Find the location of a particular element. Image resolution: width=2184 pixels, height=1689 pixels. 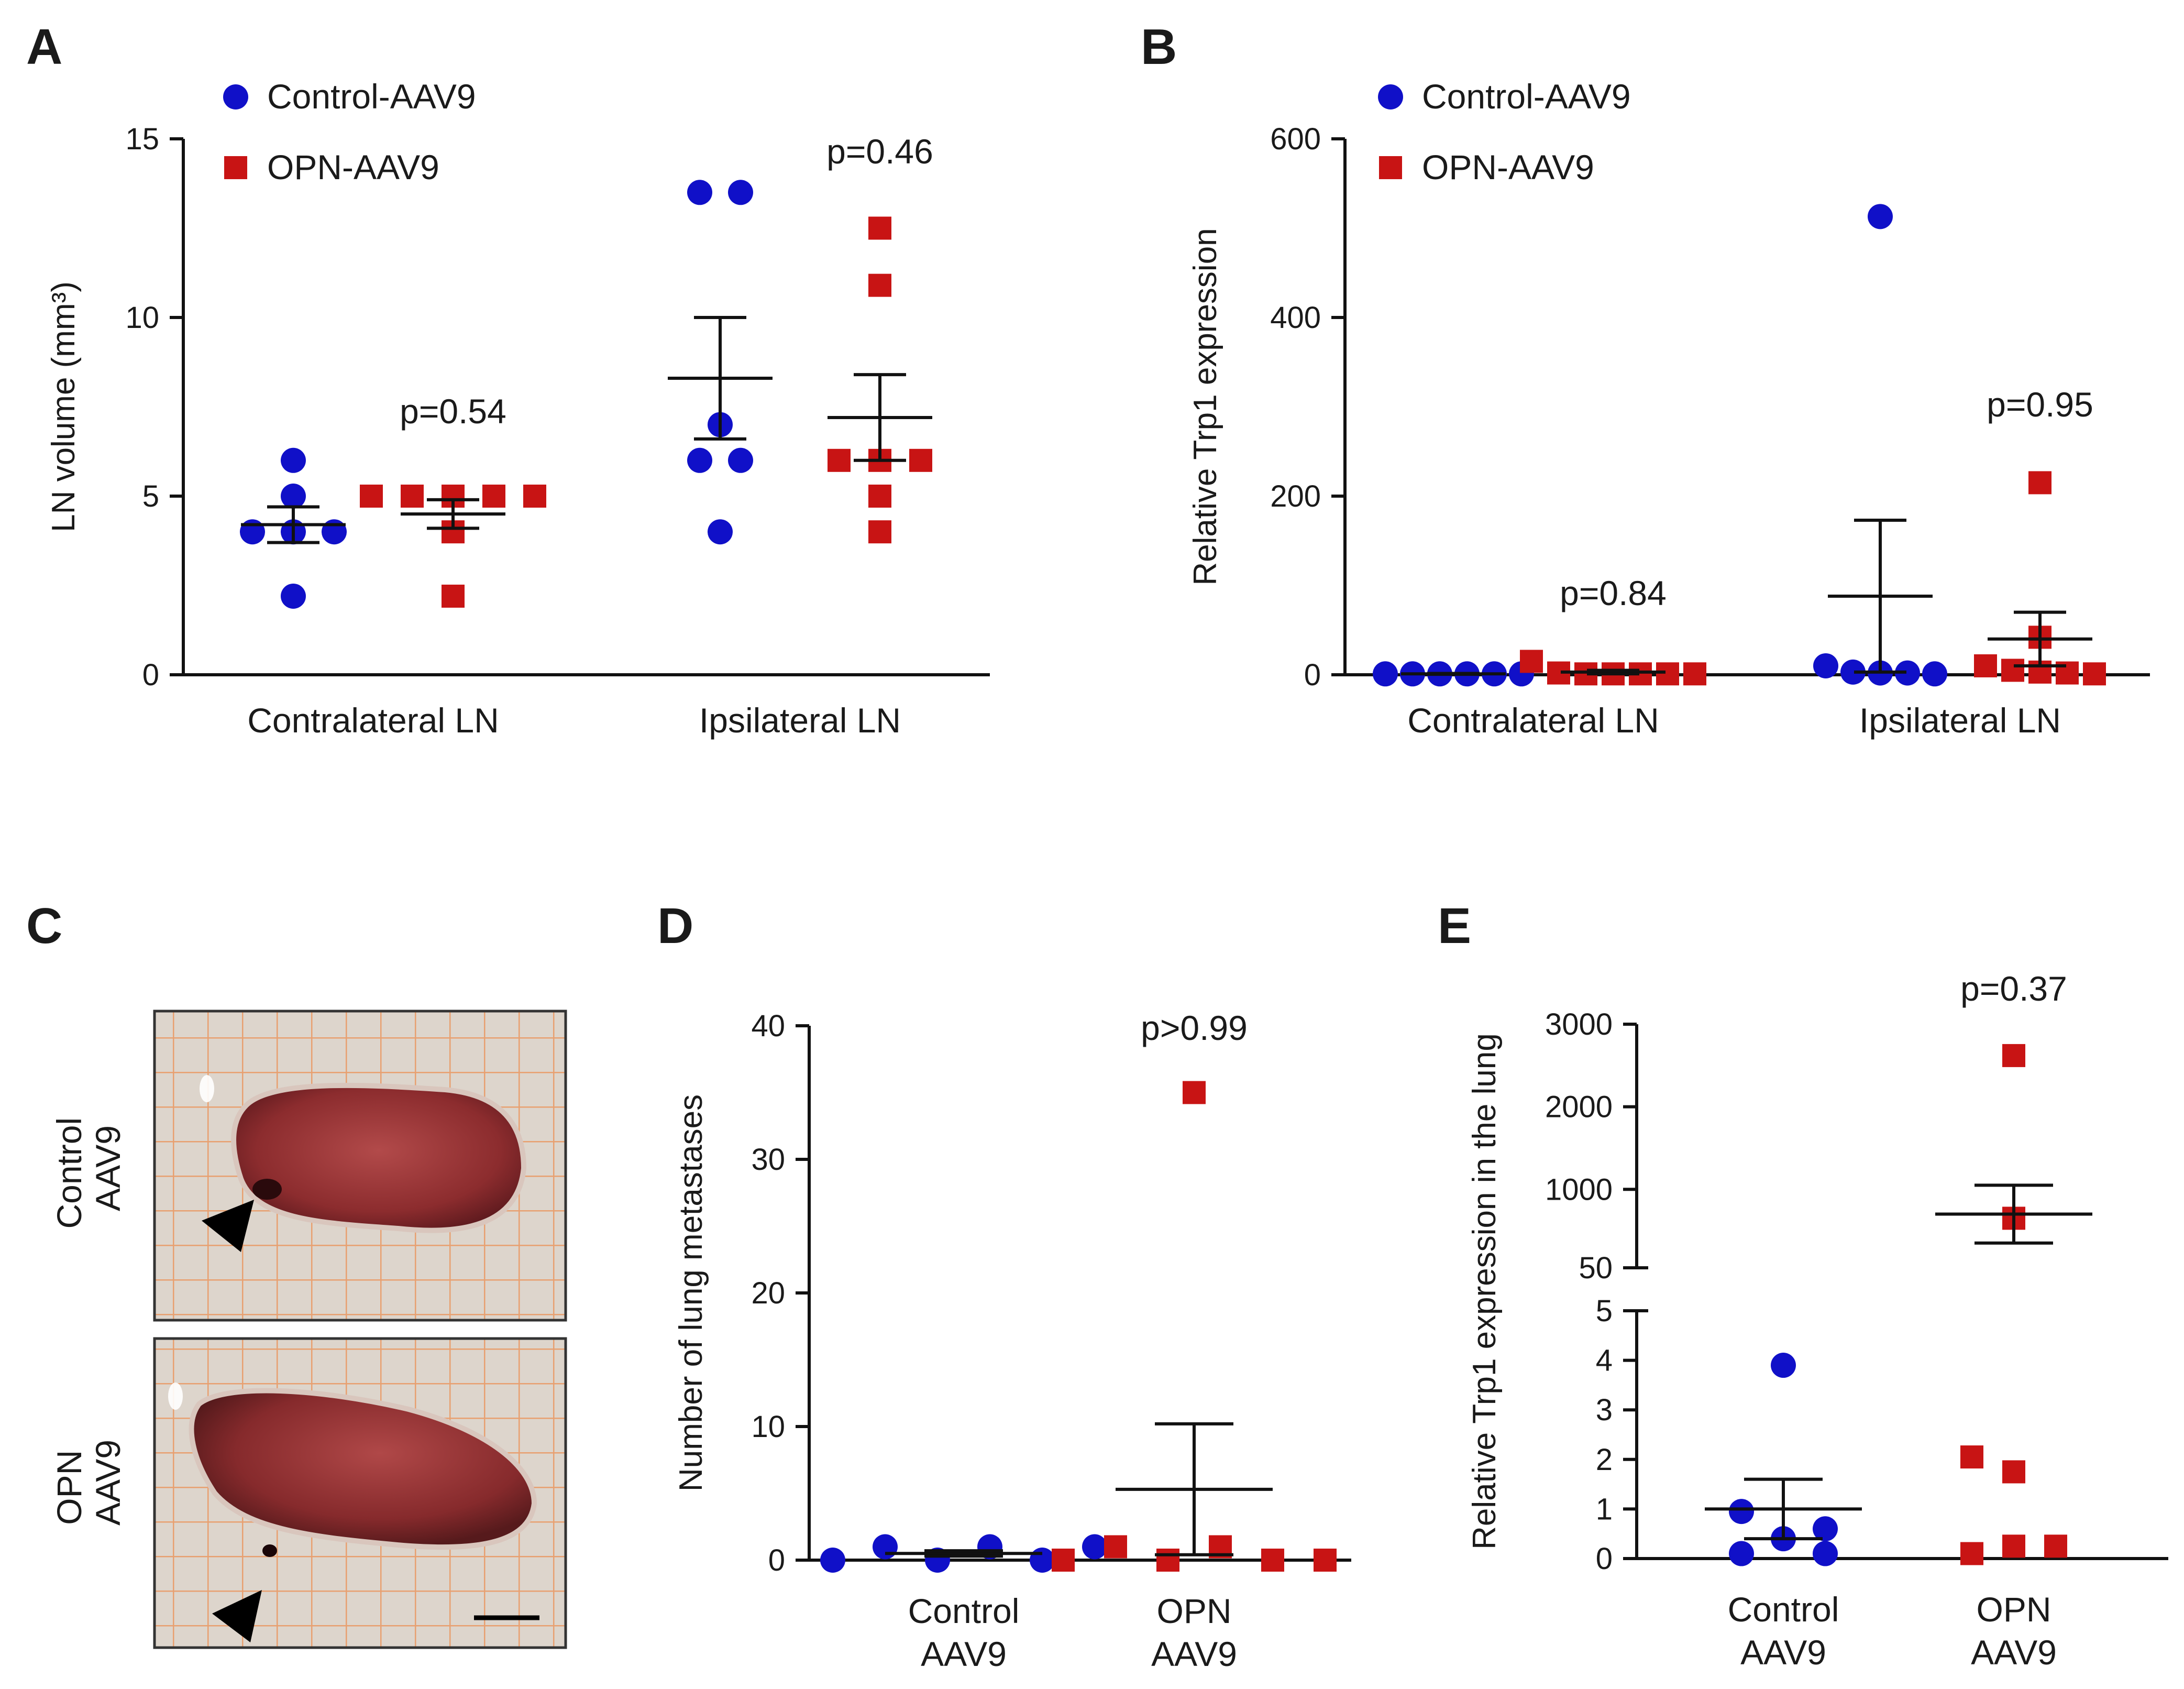

panel-e-letter: E is located at coordinates (1455, 926).